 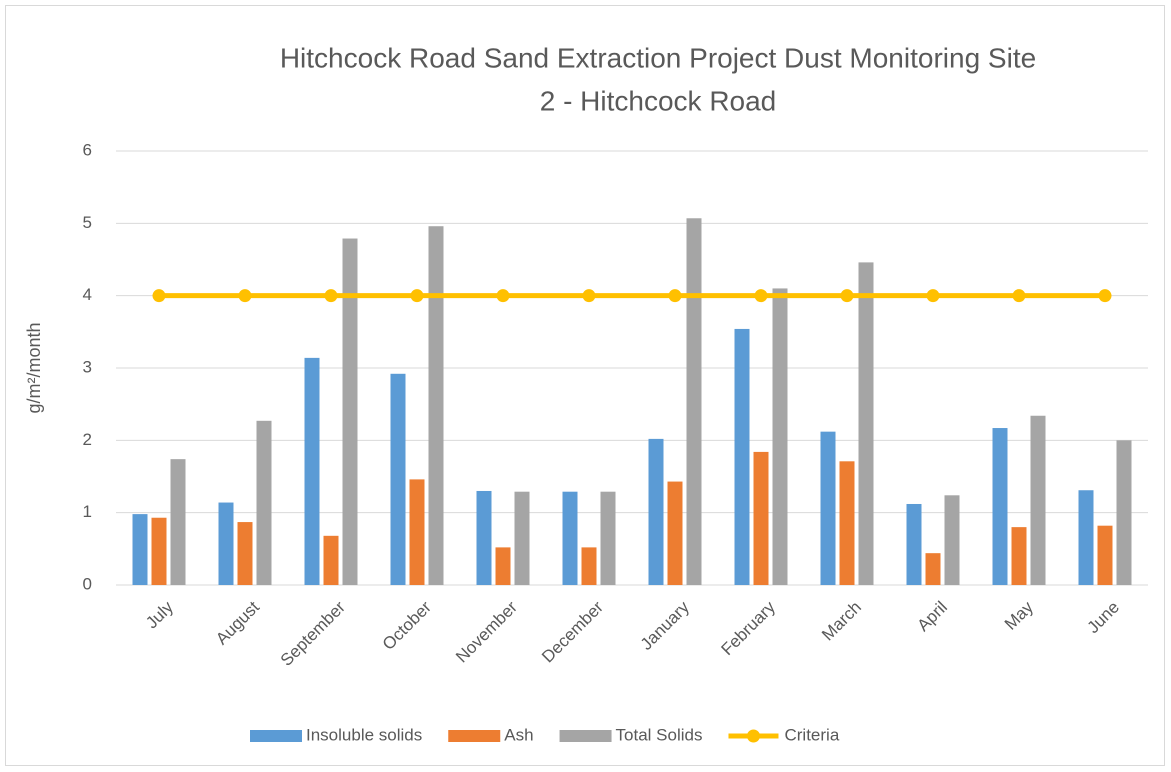 I want to click on legend-label: Total Solids, so click(x=659, y=734).